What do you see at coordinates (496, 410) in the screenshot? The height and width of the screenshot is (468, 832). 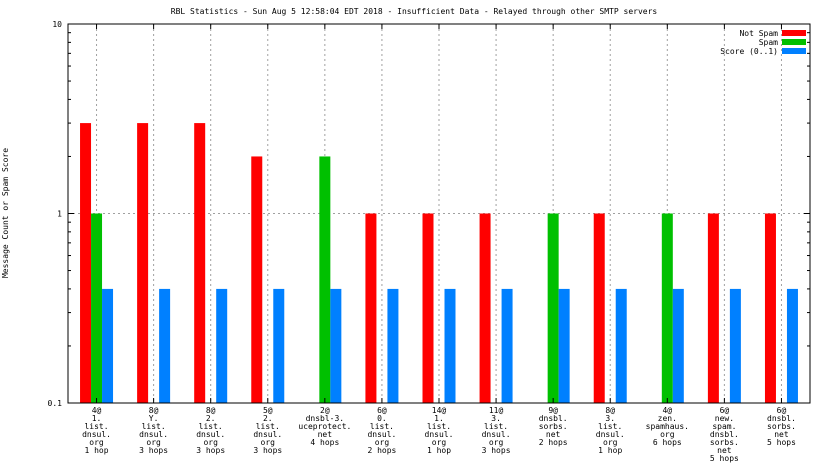 I see `x-tick-label-line: 11@` at bounding box center [496, 410].